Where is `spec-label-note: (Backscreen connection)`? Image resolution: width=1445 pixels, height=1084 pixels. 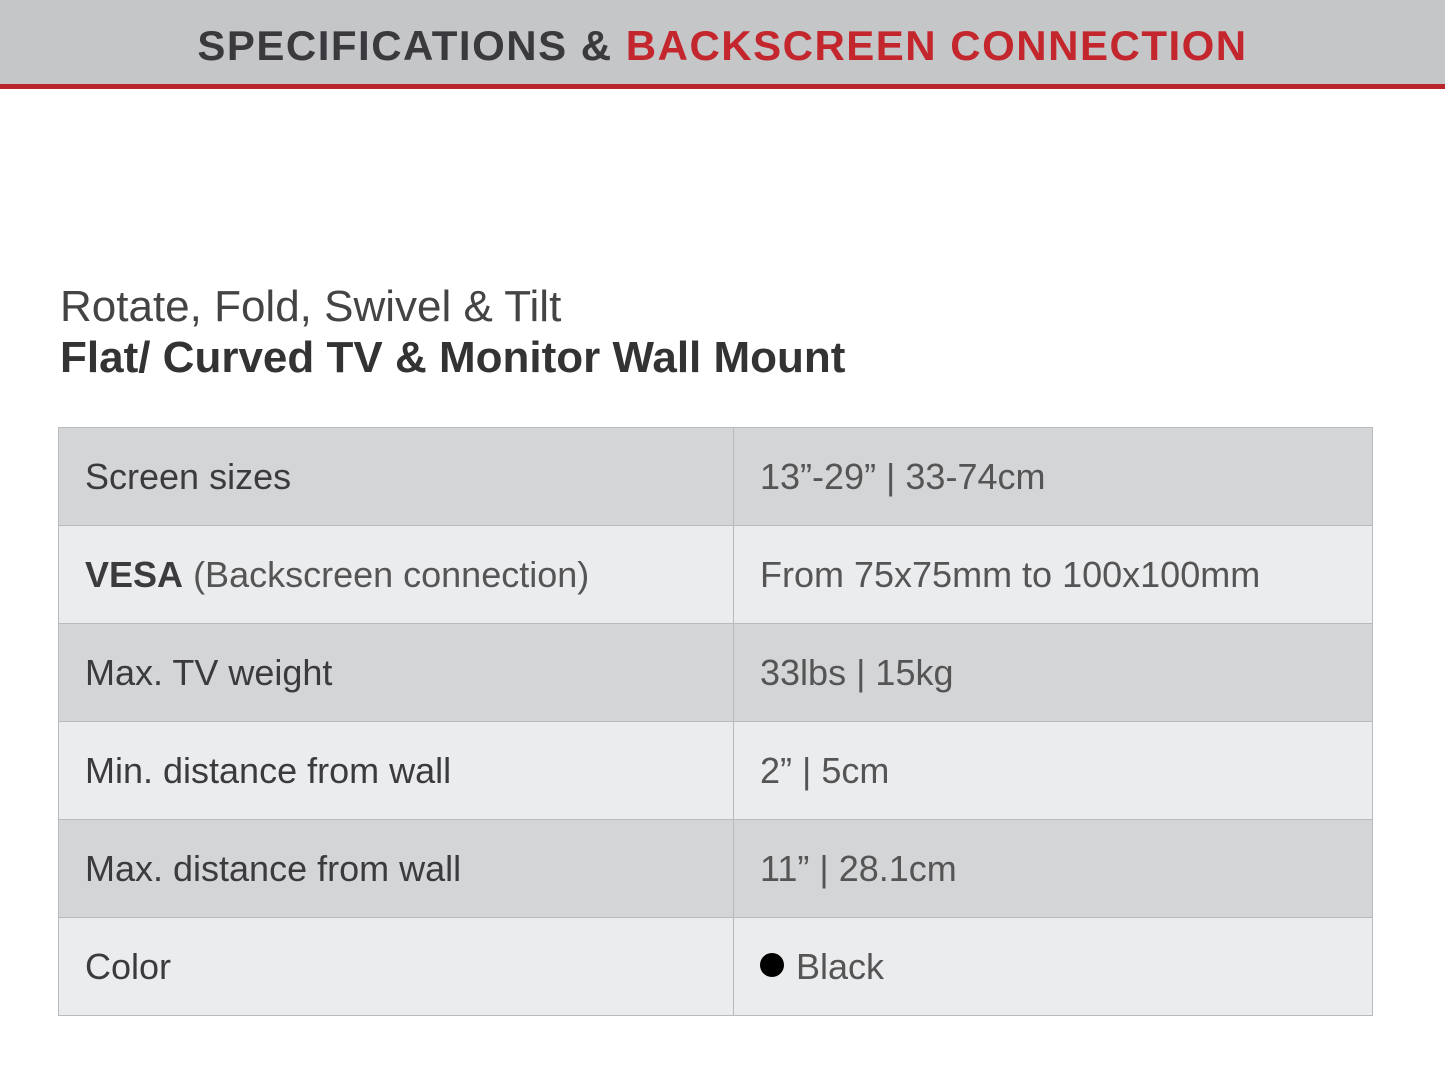
spec-label-note: (Backscreen connection) is located at coordinates (391, 574).